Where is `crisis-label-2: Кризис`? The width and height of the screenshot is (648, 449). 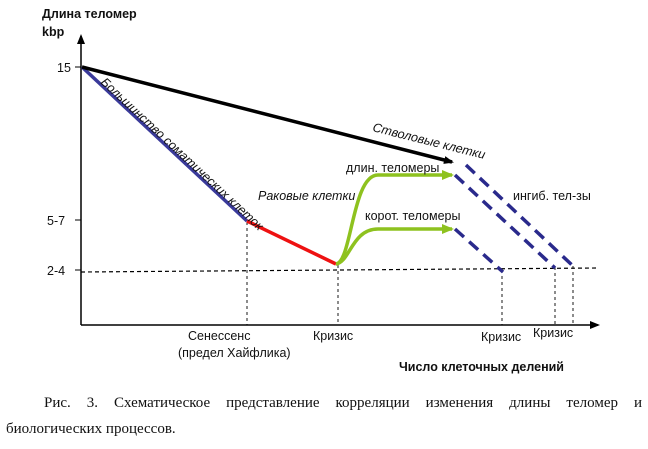 crisis-label-2: Кризис is located at coordinates (501, 337).